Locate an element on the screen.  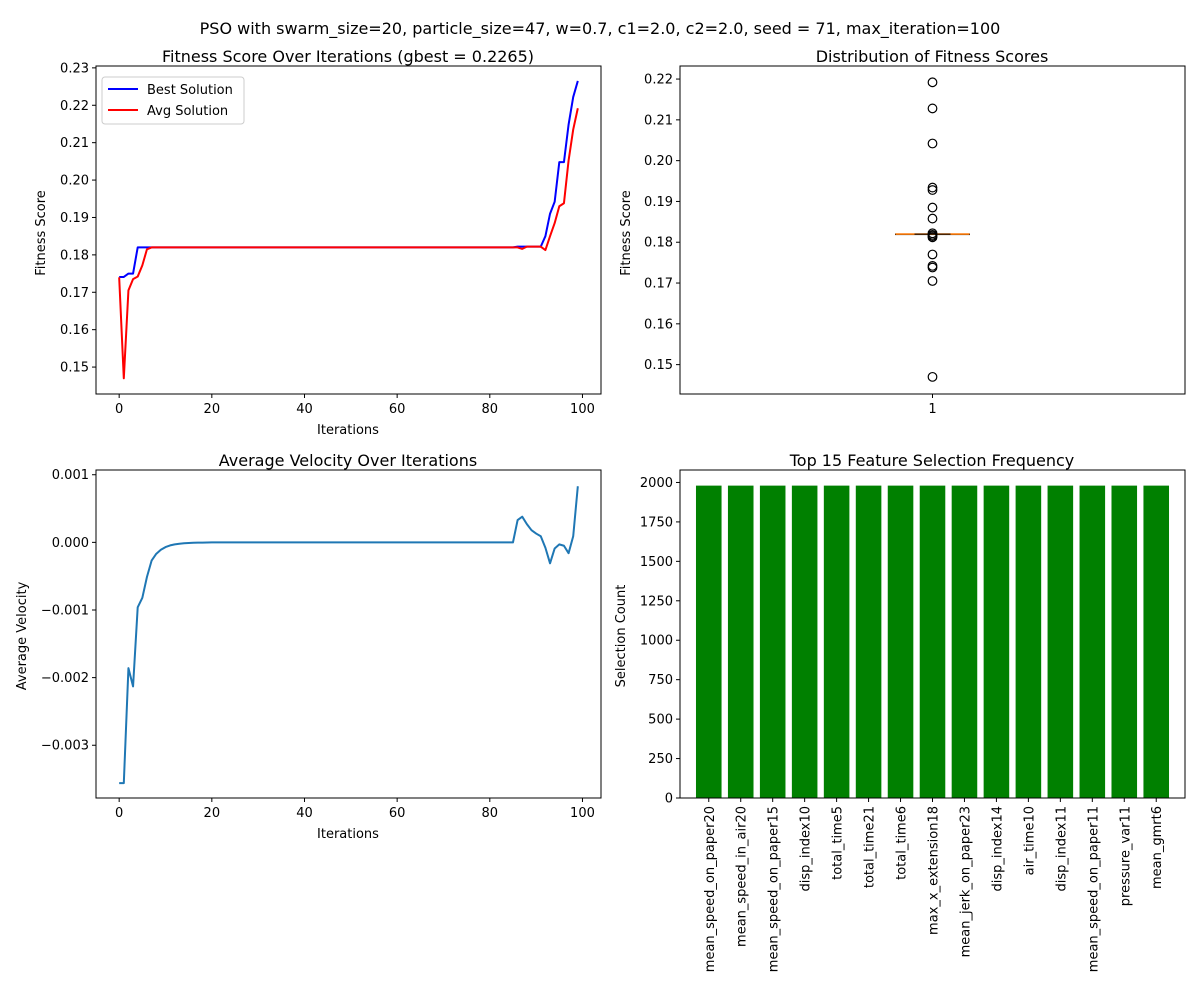
fitness-chart-xlabel: Iterations is located at coordinates (348, 430).